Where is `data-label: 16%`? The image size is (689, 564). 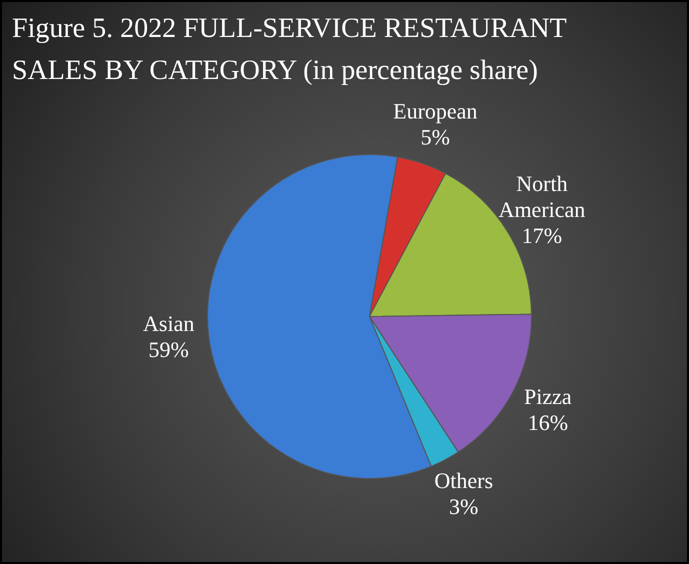
data-label: 16% is located at coordinates (548, 423).